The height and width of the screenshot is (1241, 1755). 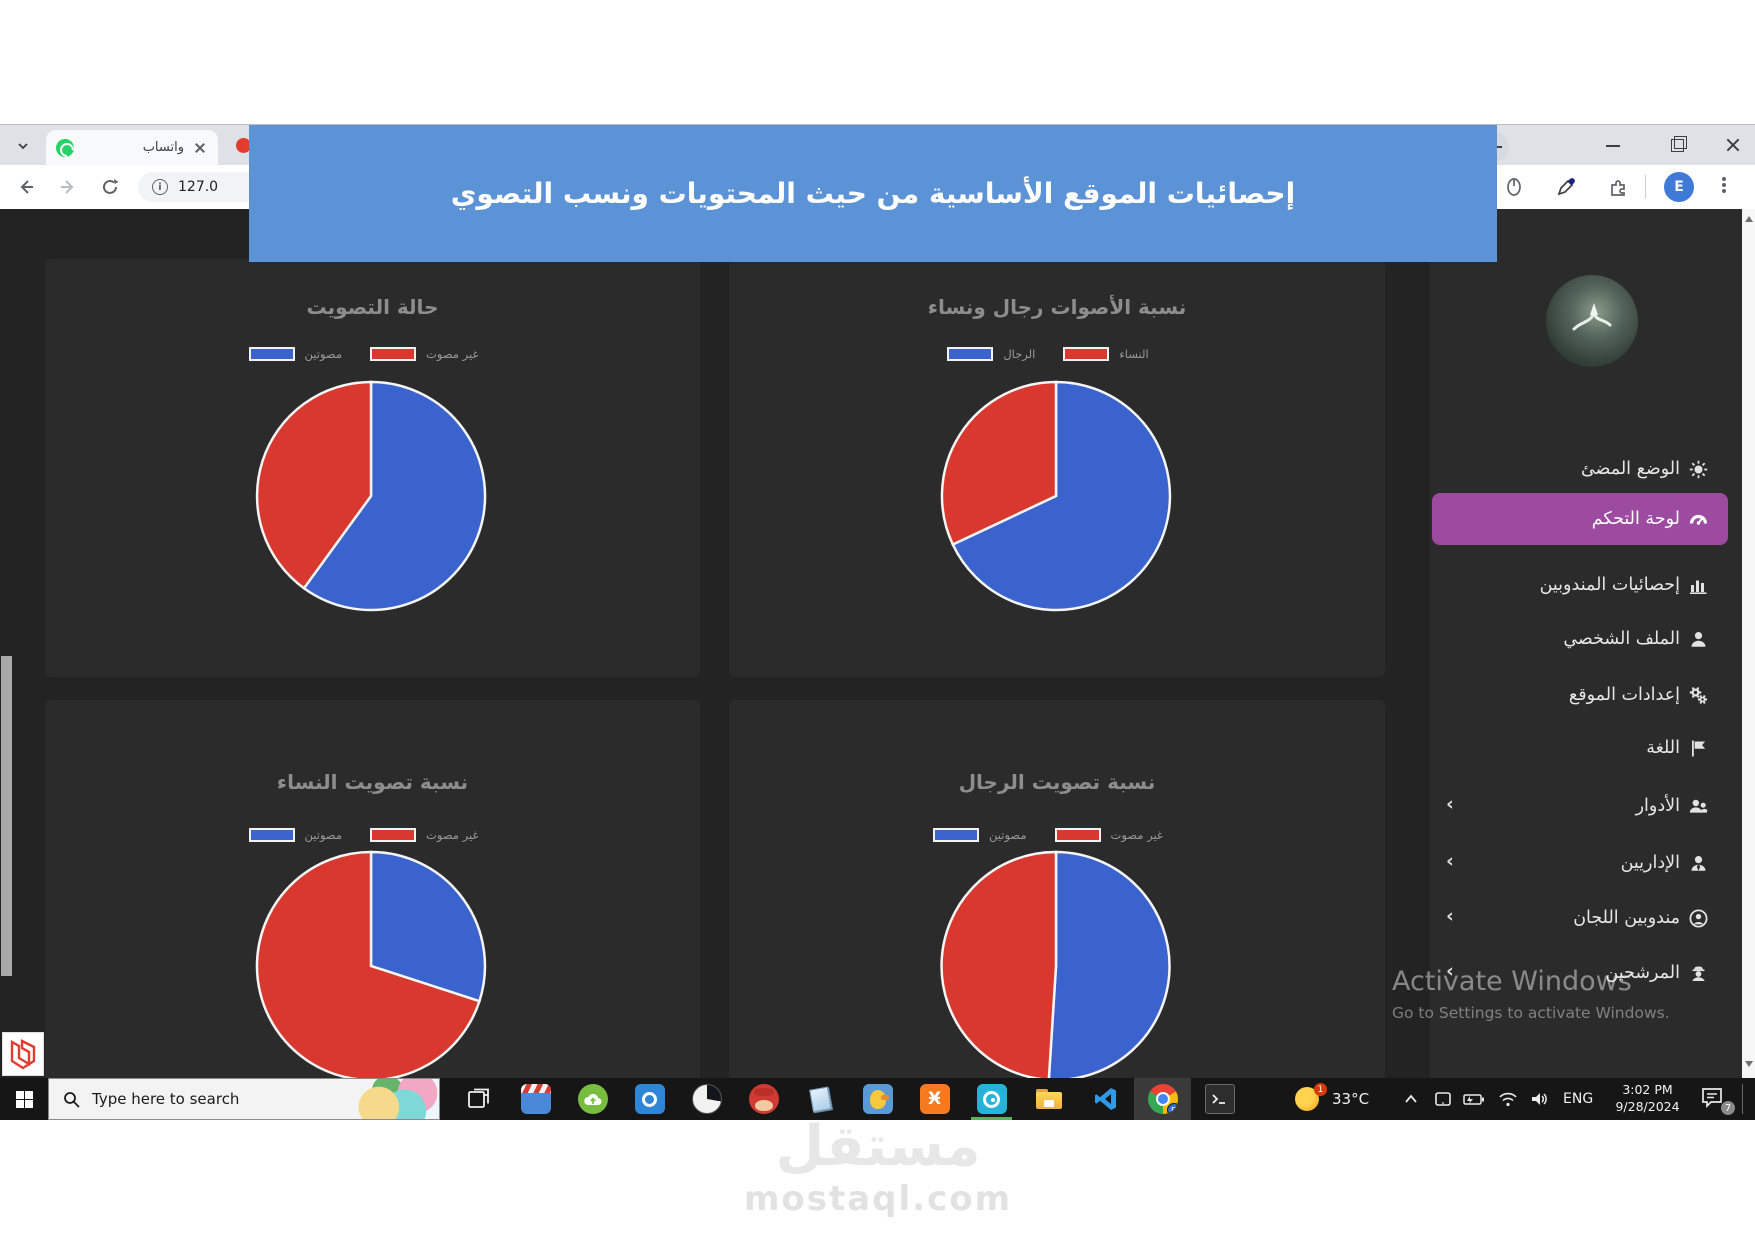 What do you see at coordinates (478, 1099) in the screenshot?
I see `taskbar-icon-task-view` at bounding box center [478, 1099].